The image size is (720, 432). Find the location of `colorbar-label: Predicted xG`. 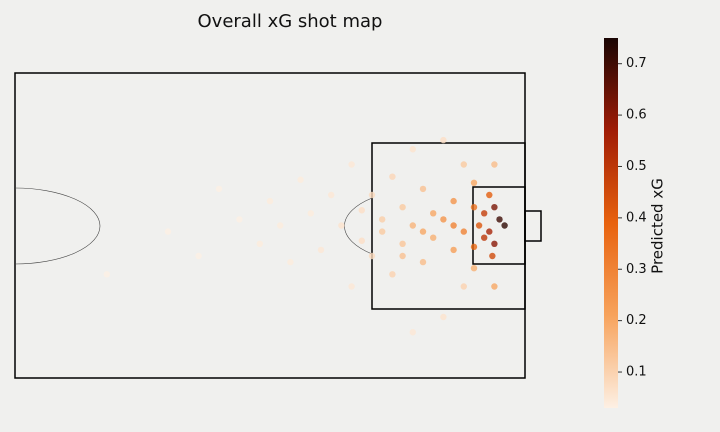

colorbar-label: Predicted xG is located at coordinates (658, 226).